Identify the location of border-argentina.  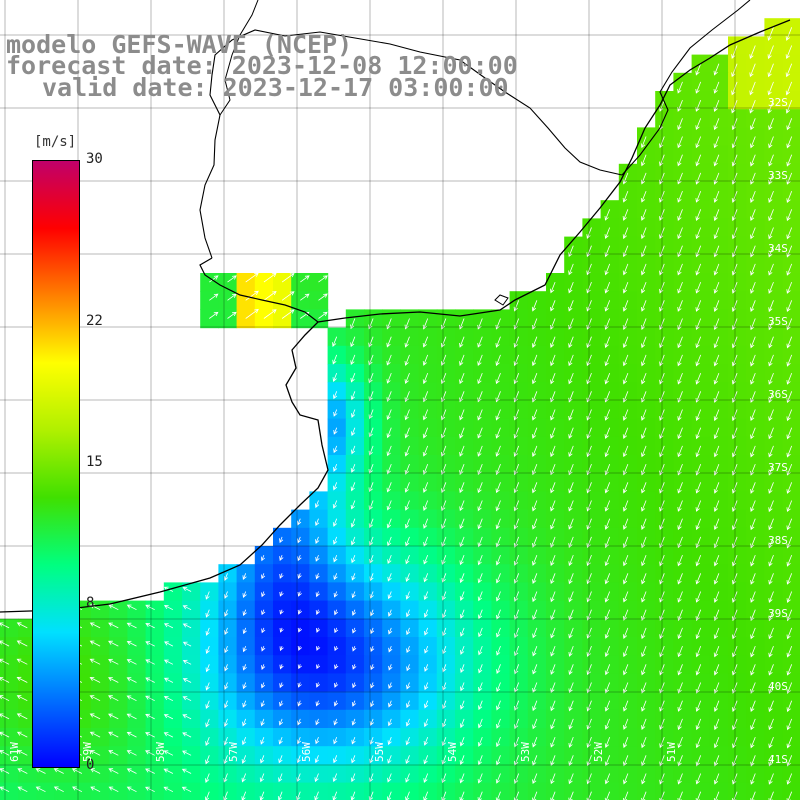
(239, 58).